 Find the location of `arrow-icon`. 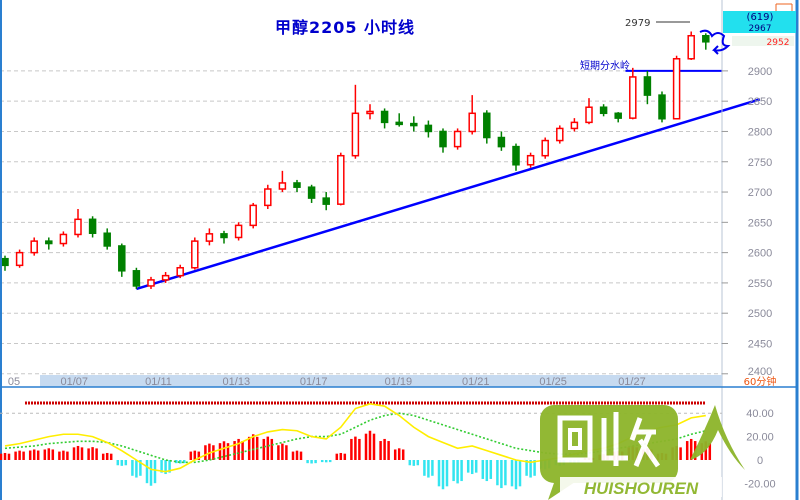

arrow-icon is located at coordinates (715, 42).